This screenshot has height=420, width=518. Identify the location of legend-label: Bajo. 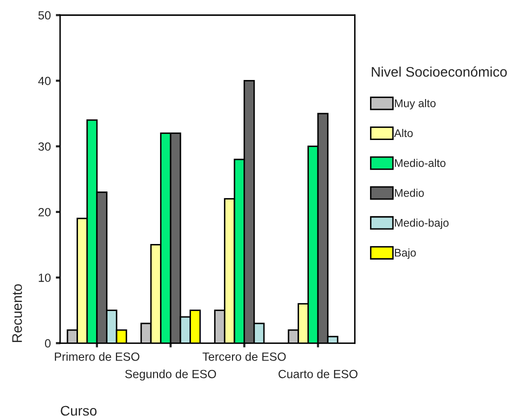
(405, 253).